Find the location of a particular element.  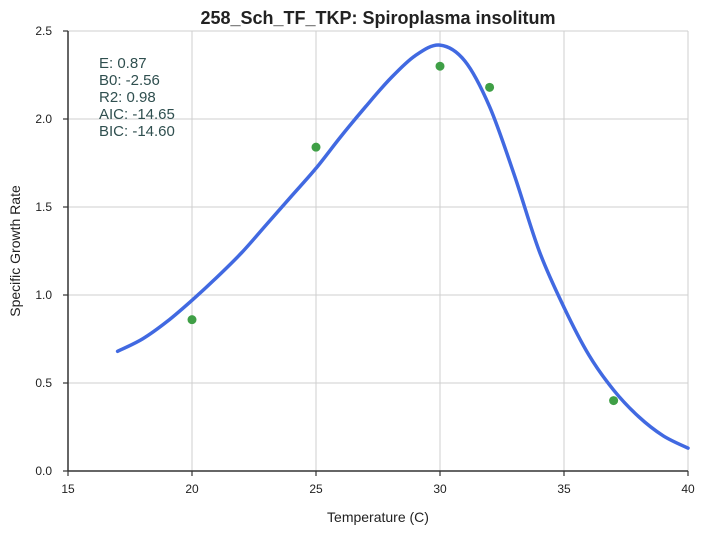

y-tick-label: 0.0 is located at coordinates (43, 471).